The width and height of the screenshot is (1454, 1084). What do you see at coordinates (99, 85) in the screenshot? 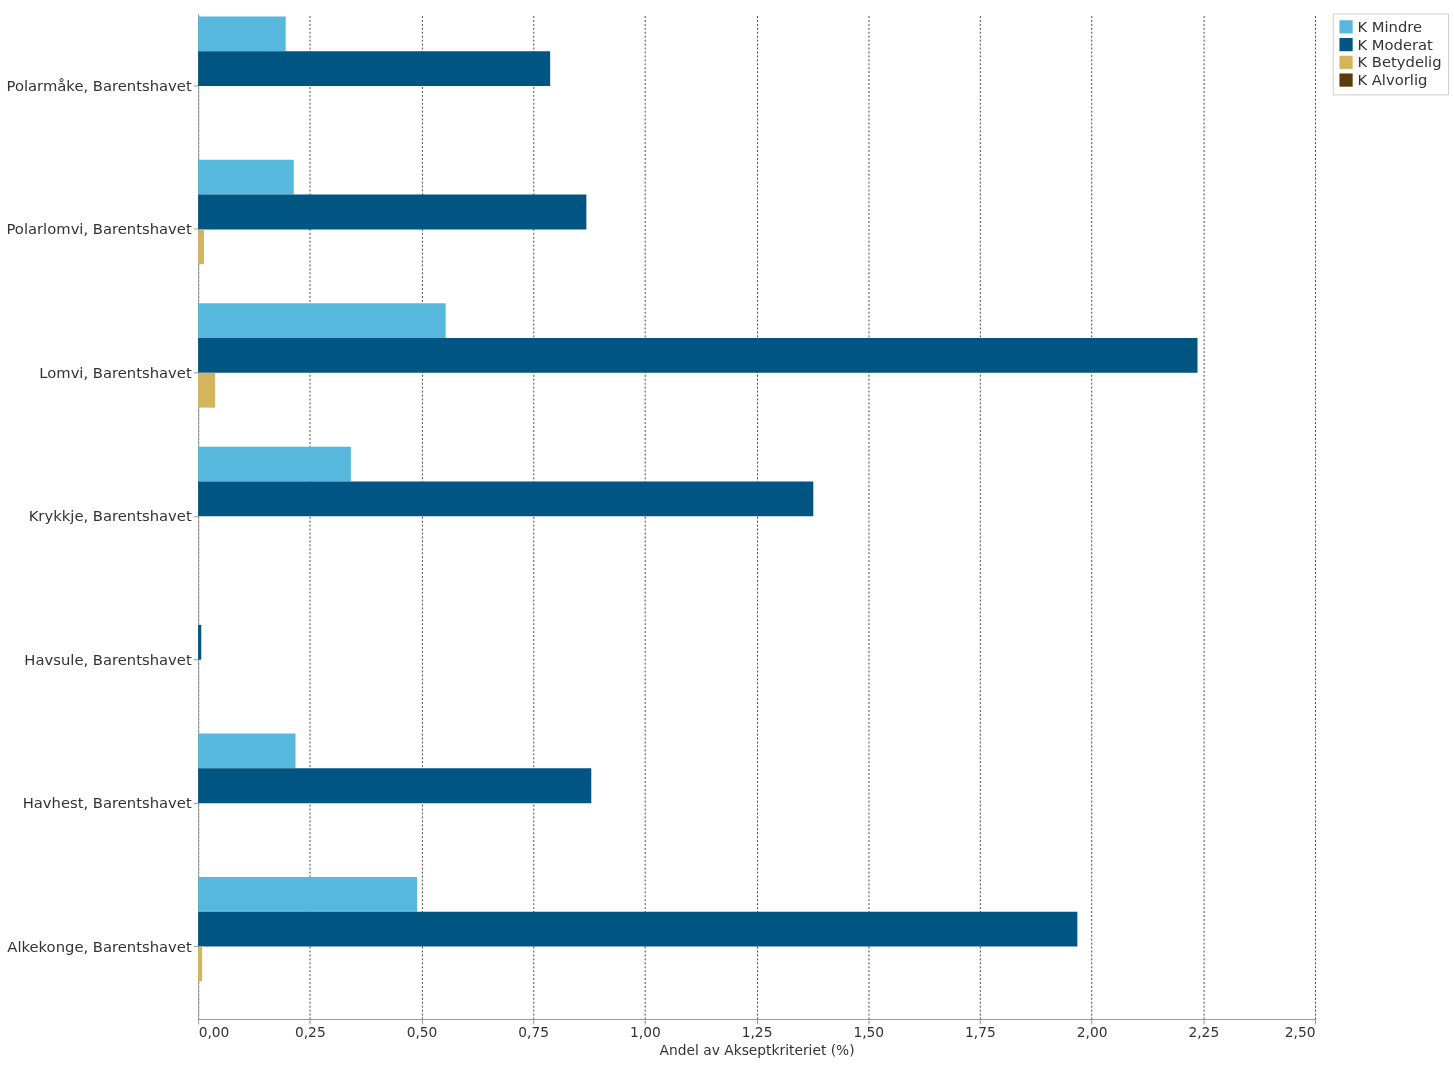
I see `y-tick-label: Polarmåke, Barentshavet` at bounding box center [99, 85].